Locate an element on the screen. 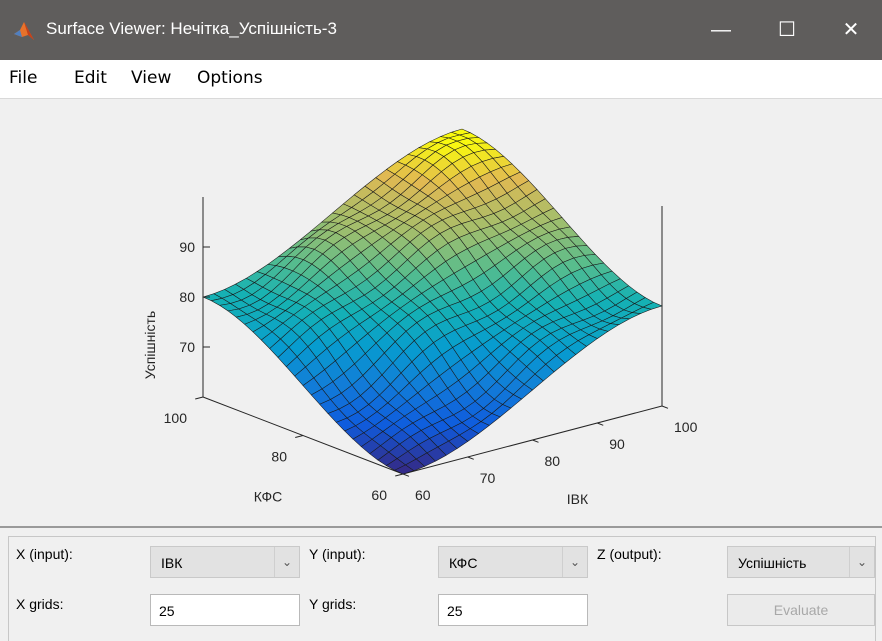  z-axis-label: Успішність is located at coordinates (150, 345).